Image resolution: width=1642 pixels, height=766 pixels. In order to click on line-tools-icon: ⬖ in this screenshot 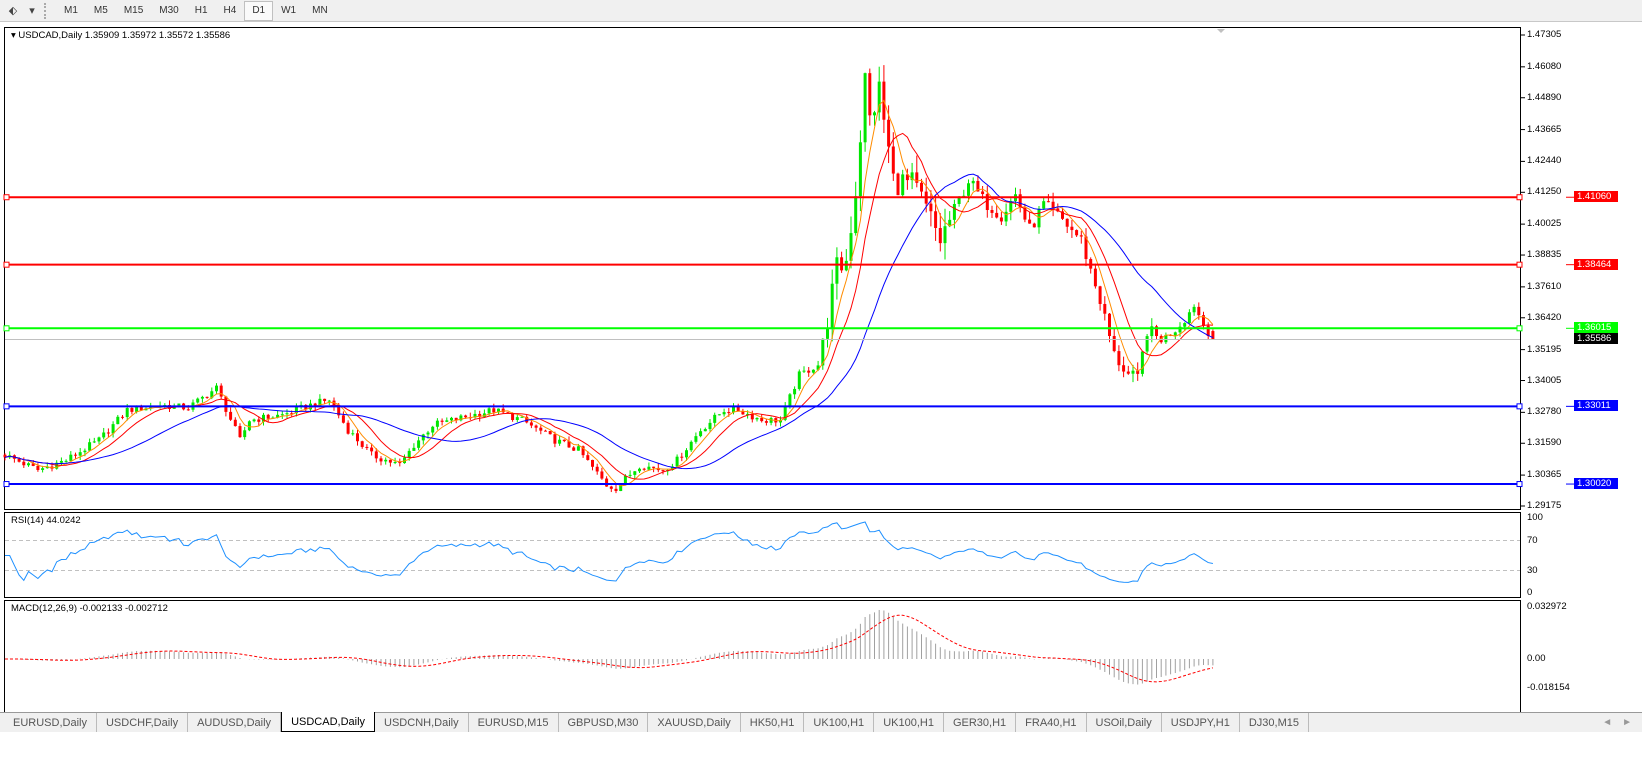, I will do `click(13, 11)`.